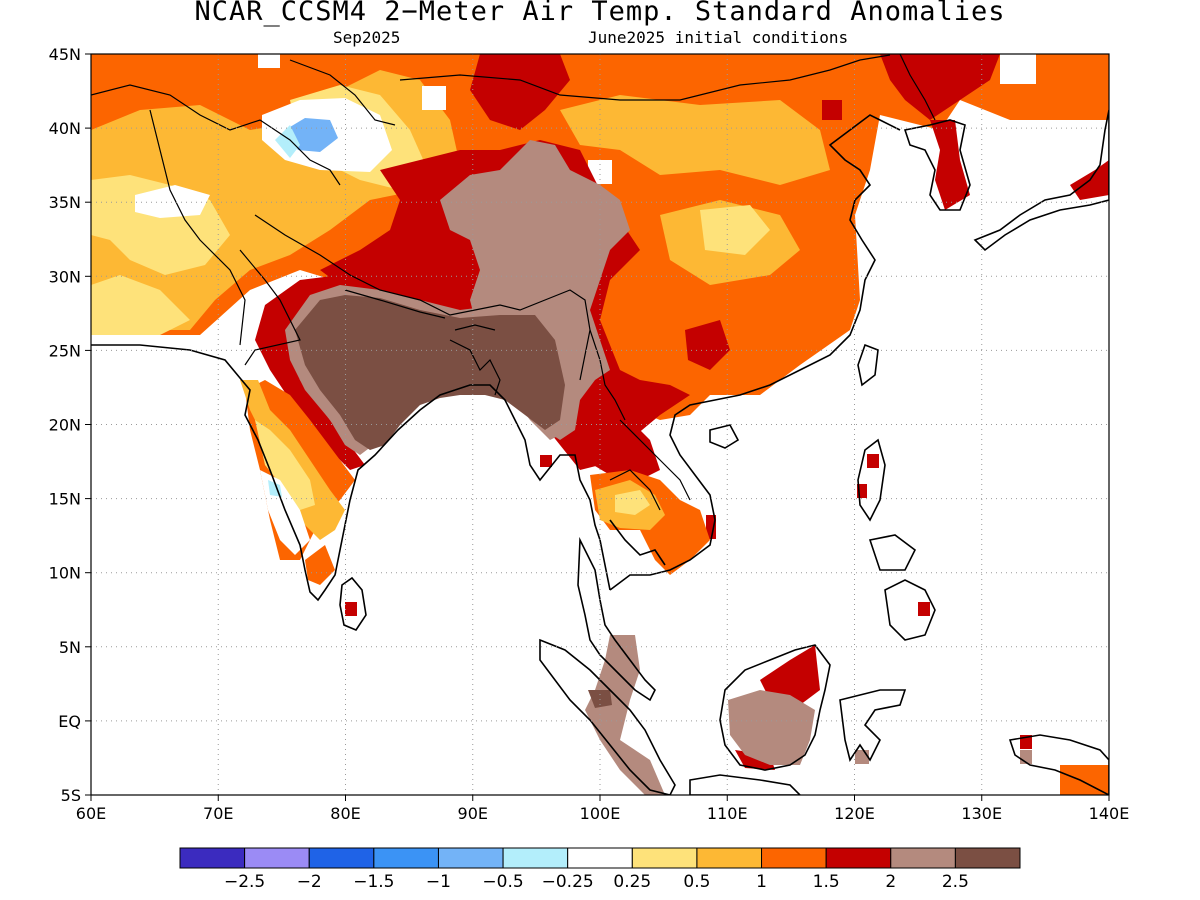 The width and height of the screenshot is (1200, 900). I want to click on colorbar-label: 2, so click(890, 882).